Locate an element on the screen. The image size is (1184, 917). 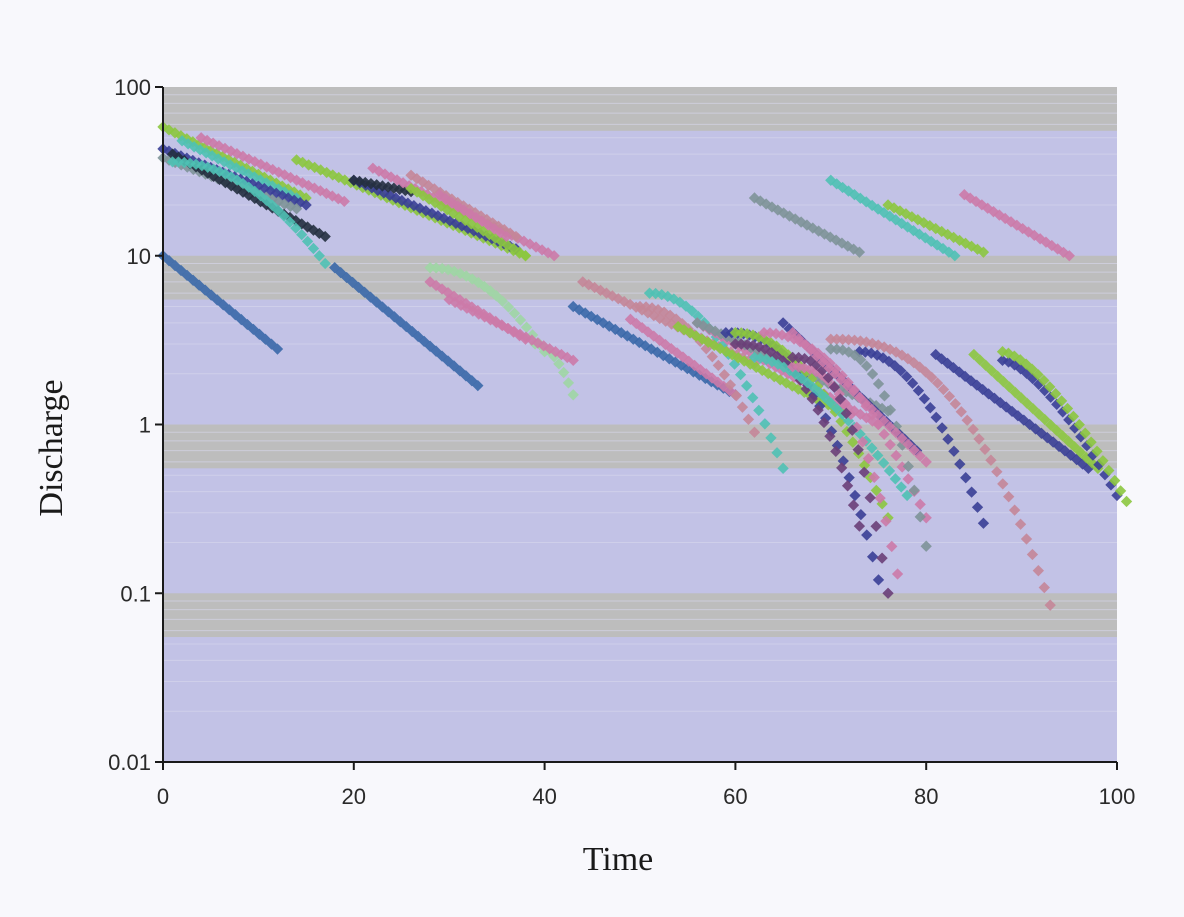
y-tick-label: 0.1 is located at coordinates (135, 593).